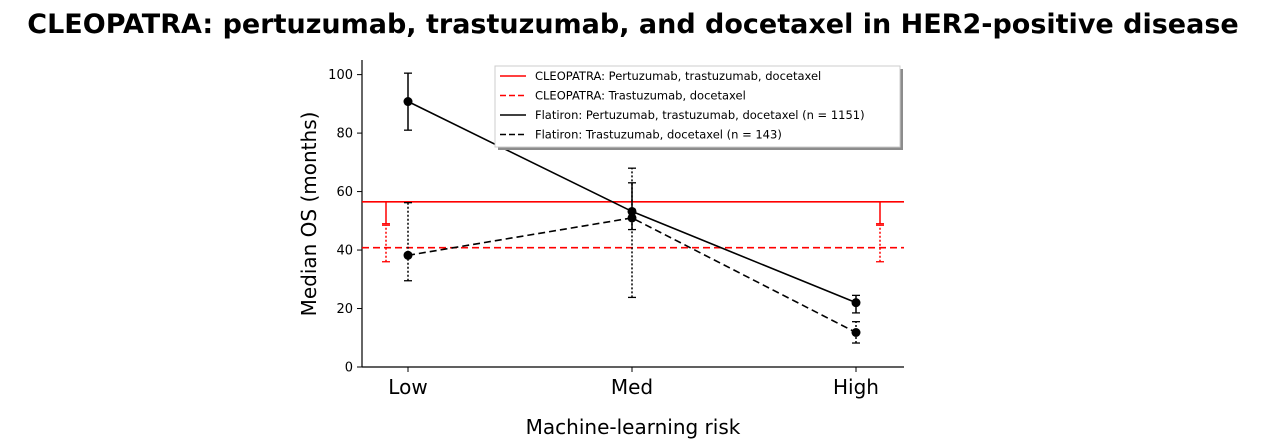 Image resolution: width=1266 pixels, height=448 pixels. I want to click on y-tick-label: 40, so click(344, 251).